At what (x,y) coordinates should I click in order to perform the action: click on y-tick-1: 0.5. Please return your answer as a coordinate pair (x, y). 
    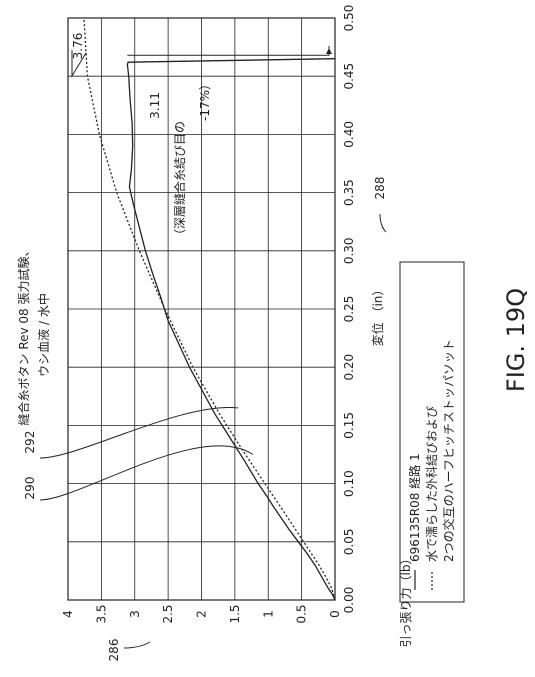
    Looking at the image, I should click on (302, 613).